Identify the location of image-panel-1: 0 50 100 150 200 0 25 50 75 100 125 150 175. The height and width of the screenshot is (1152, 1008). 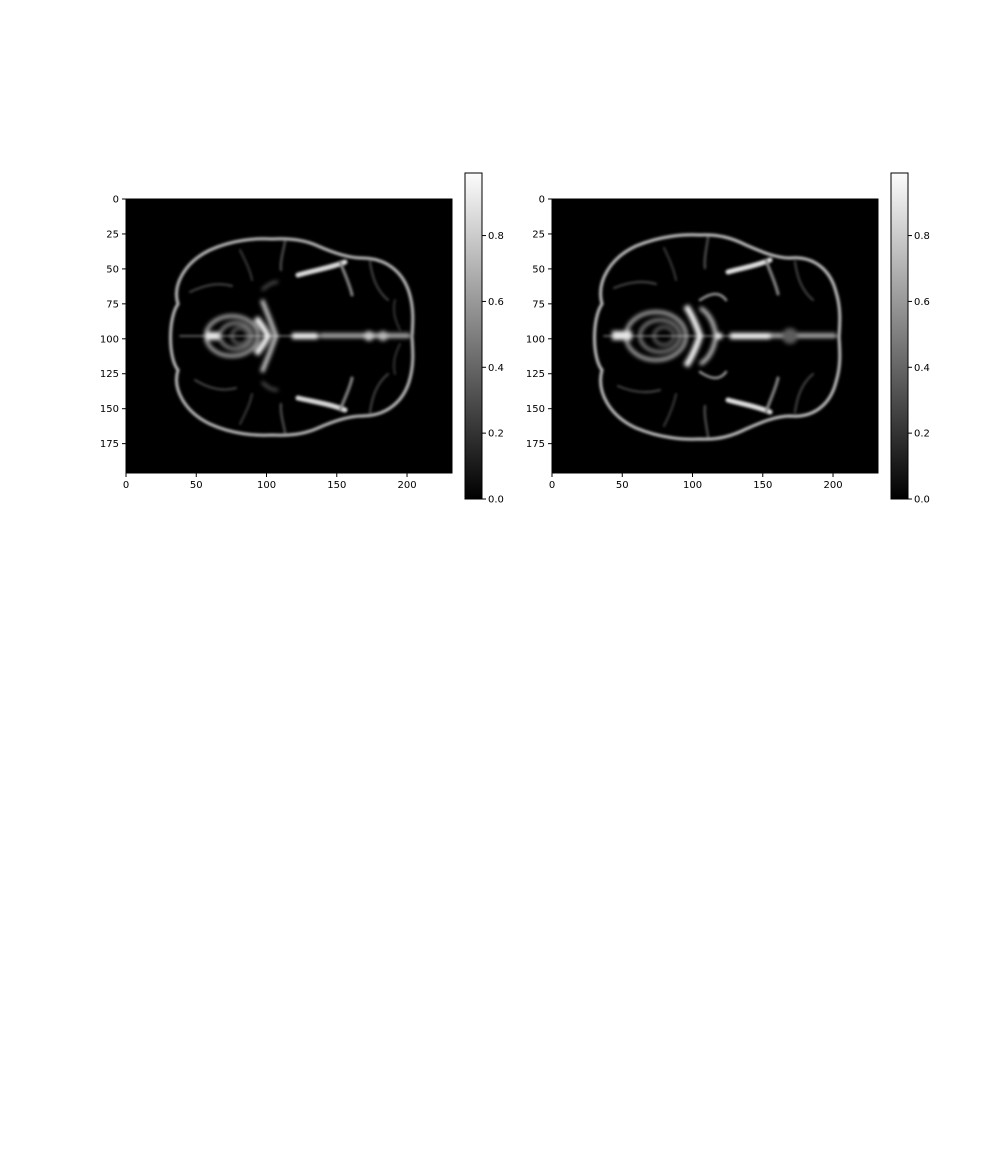
(276, 343).